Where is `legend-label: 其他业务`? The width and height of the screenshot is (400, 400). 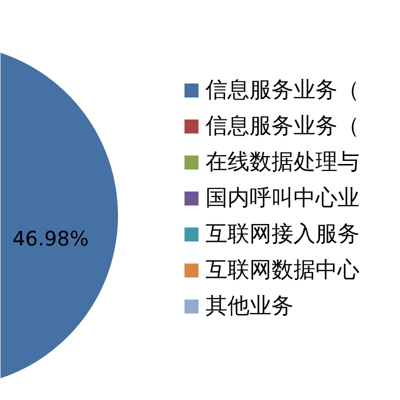
legend-label: 其他业务 is located at coordinates (250, 306).